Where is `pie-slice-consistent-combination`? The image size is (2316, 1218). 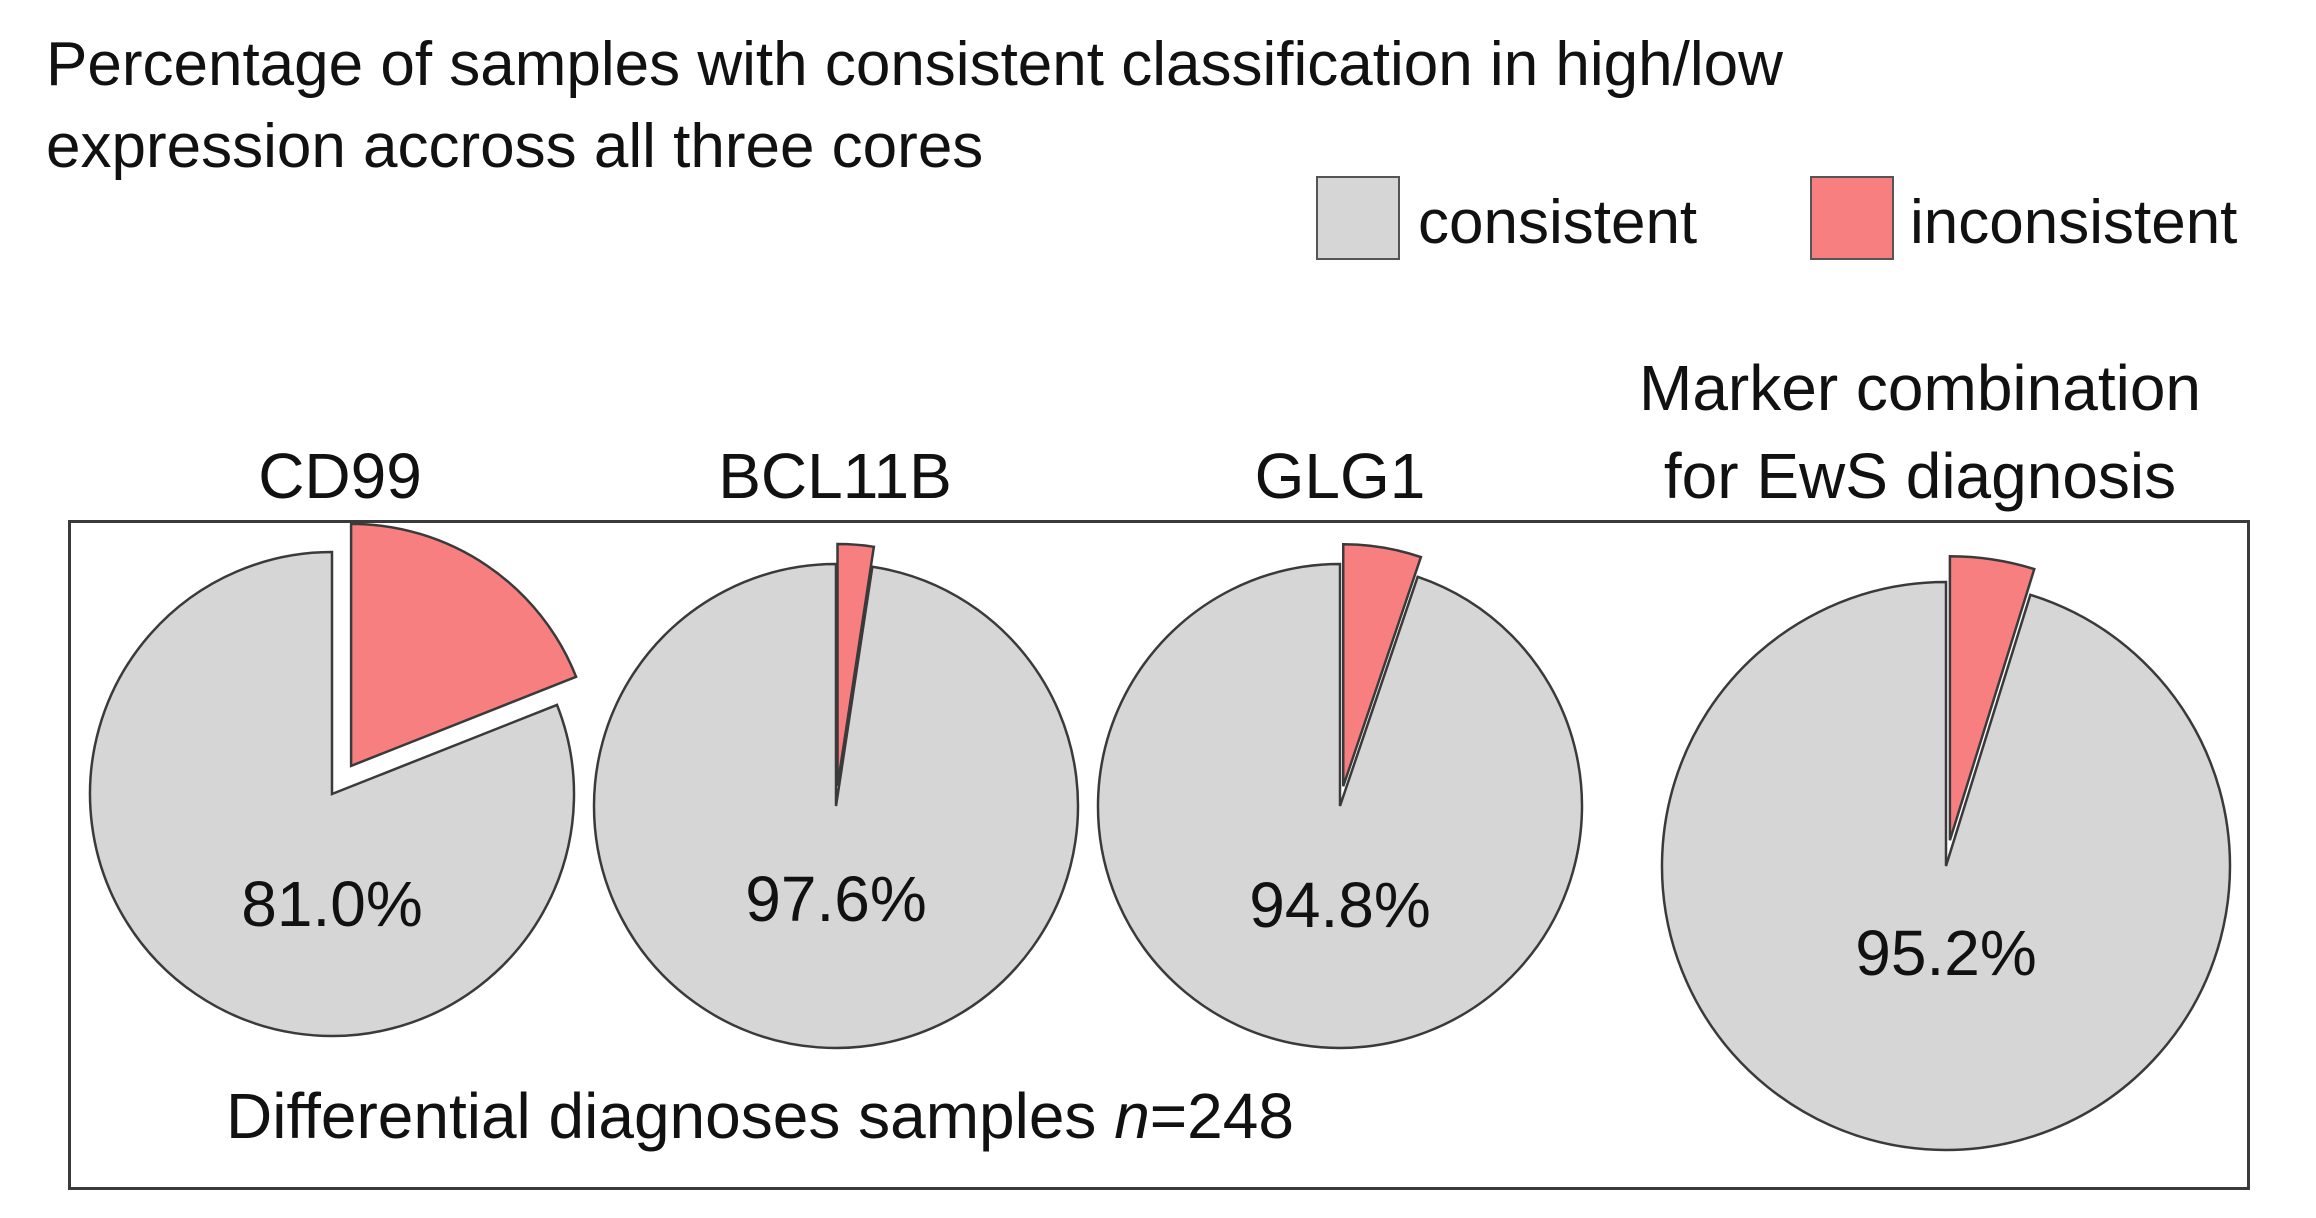 pie-slice-consistent-combination is located at coordinates (1946, 866).